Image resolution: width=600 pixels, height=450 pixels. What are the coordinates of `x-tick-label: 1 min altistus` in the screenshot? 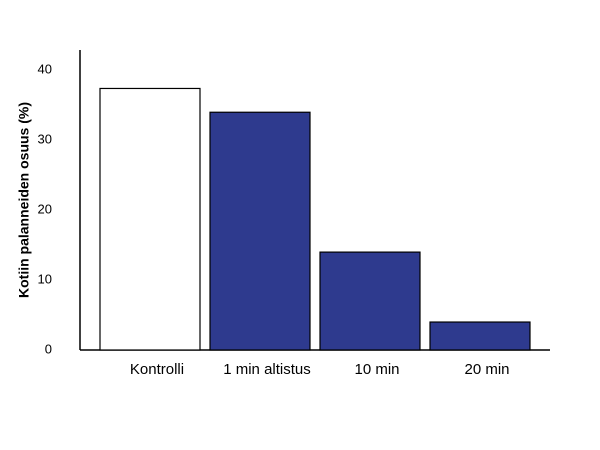 It's located at (267, 369).